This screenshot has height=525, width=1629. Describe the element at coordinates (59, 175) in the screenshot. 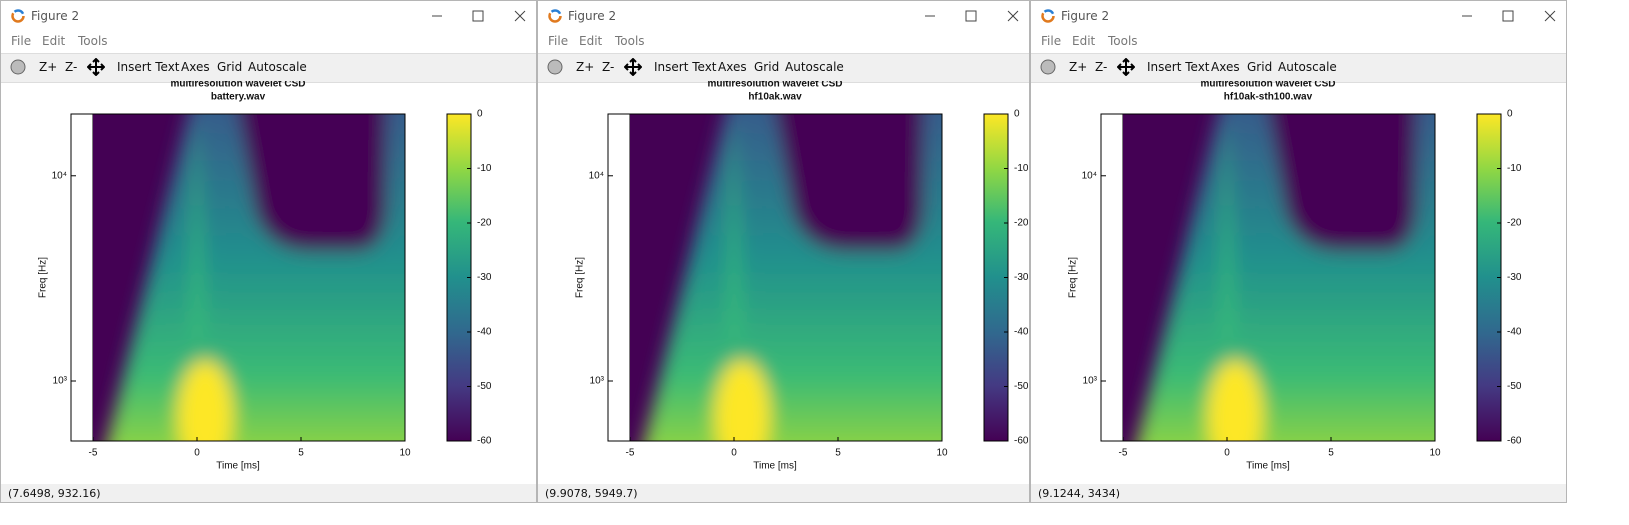

I see `y-tick-label: 10⁴` at that location.